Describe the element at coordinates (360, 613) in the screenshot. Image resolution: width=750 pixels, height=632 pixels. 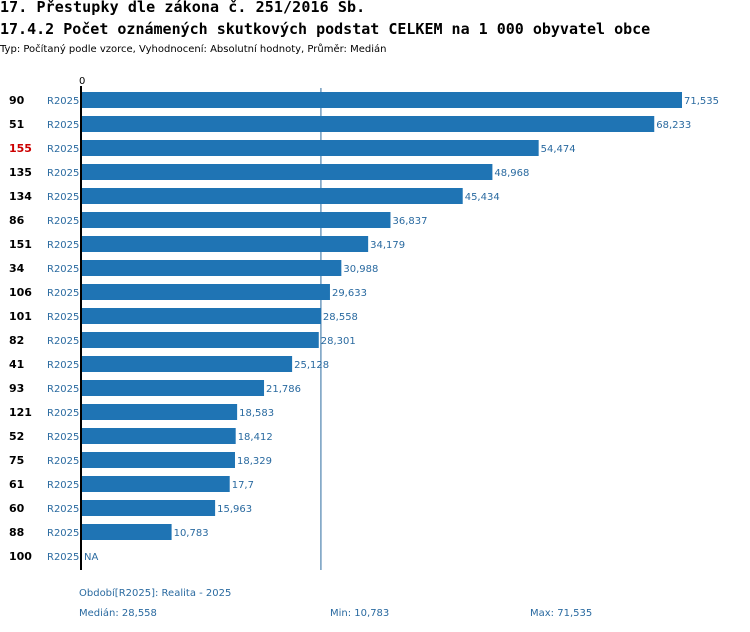
I see `min-summary: Min: 10,783` at that location.